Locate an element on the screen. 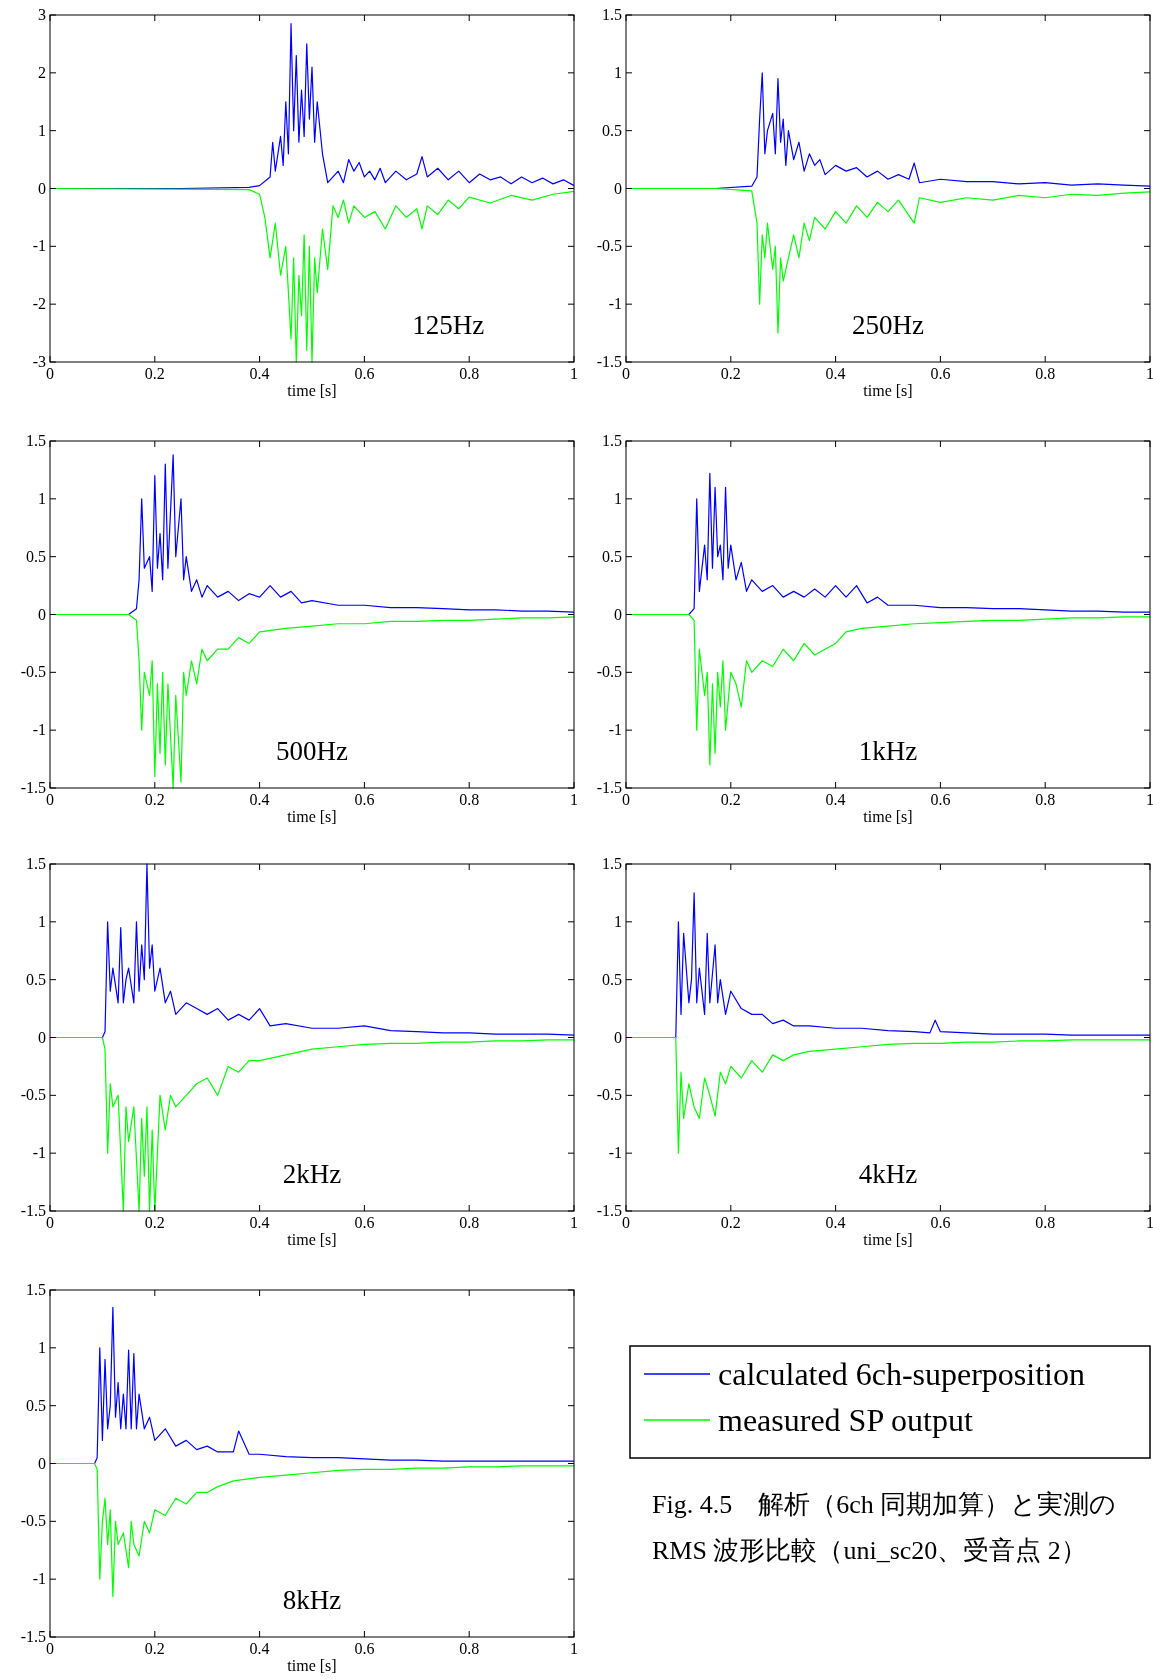  annotation: 500Hz is located at coordinates (312, 751).